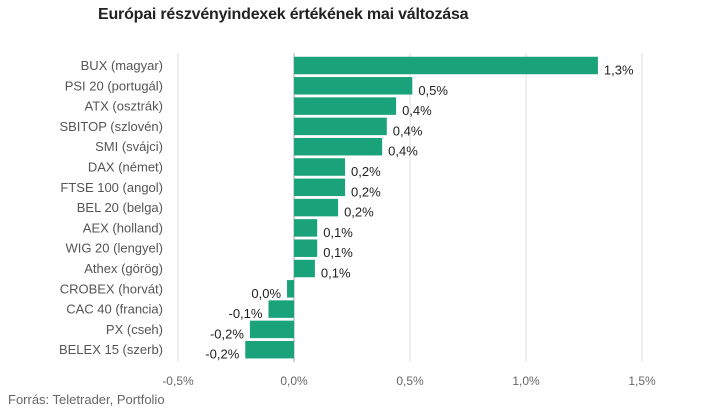 The height and width of the screenshot is (417, 720). I want to click on source-note: Forrás: Teletrader, Portfolio, so click(86, 399).